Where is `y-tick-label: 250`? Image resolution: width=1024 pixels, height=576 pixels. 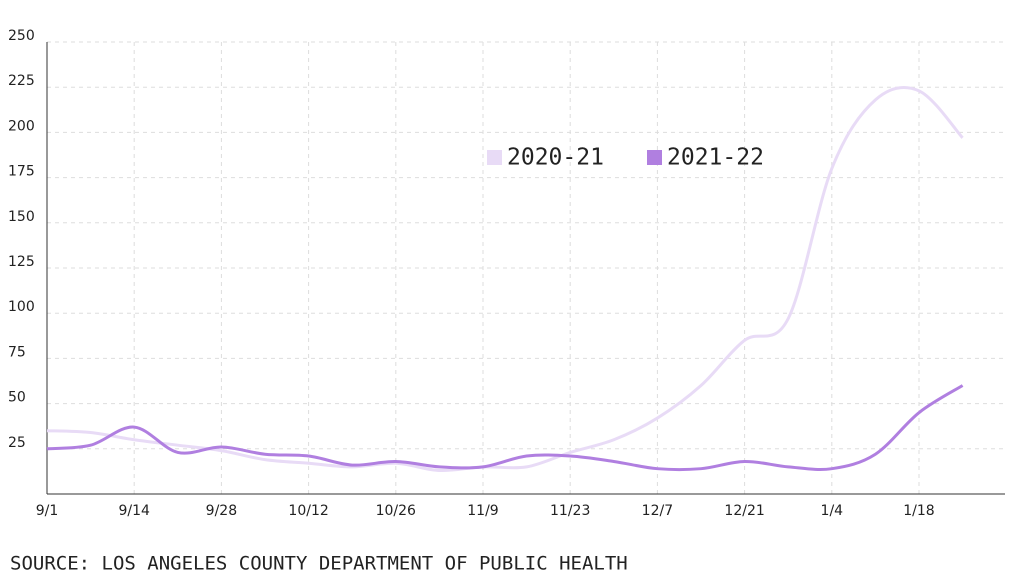 y-tick-label: 250 is located at coordinates (21, 36).